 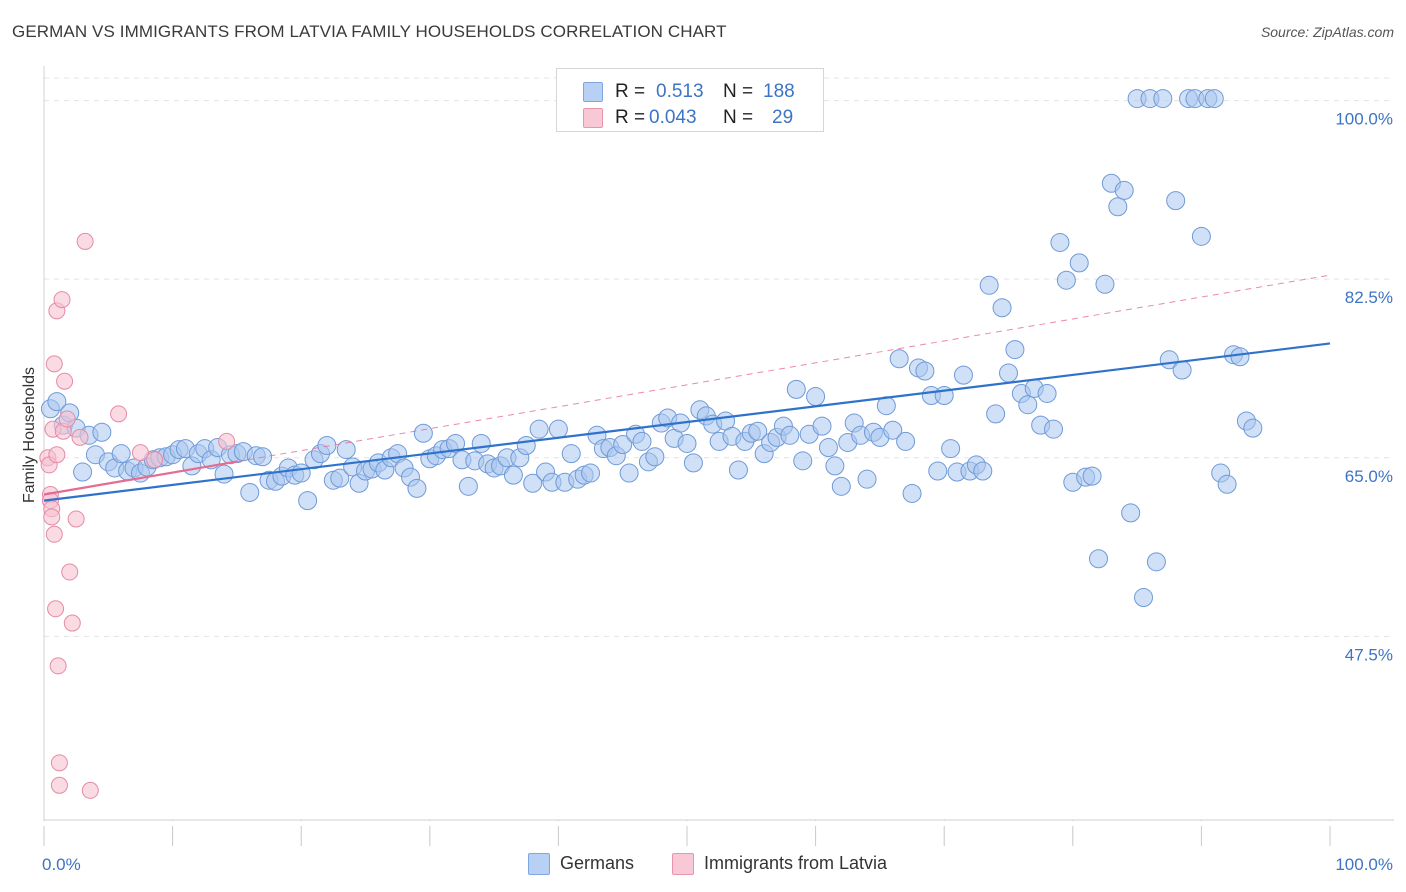 I want to click on x-tick-label: 0.0%, so click(x=61, y=864).